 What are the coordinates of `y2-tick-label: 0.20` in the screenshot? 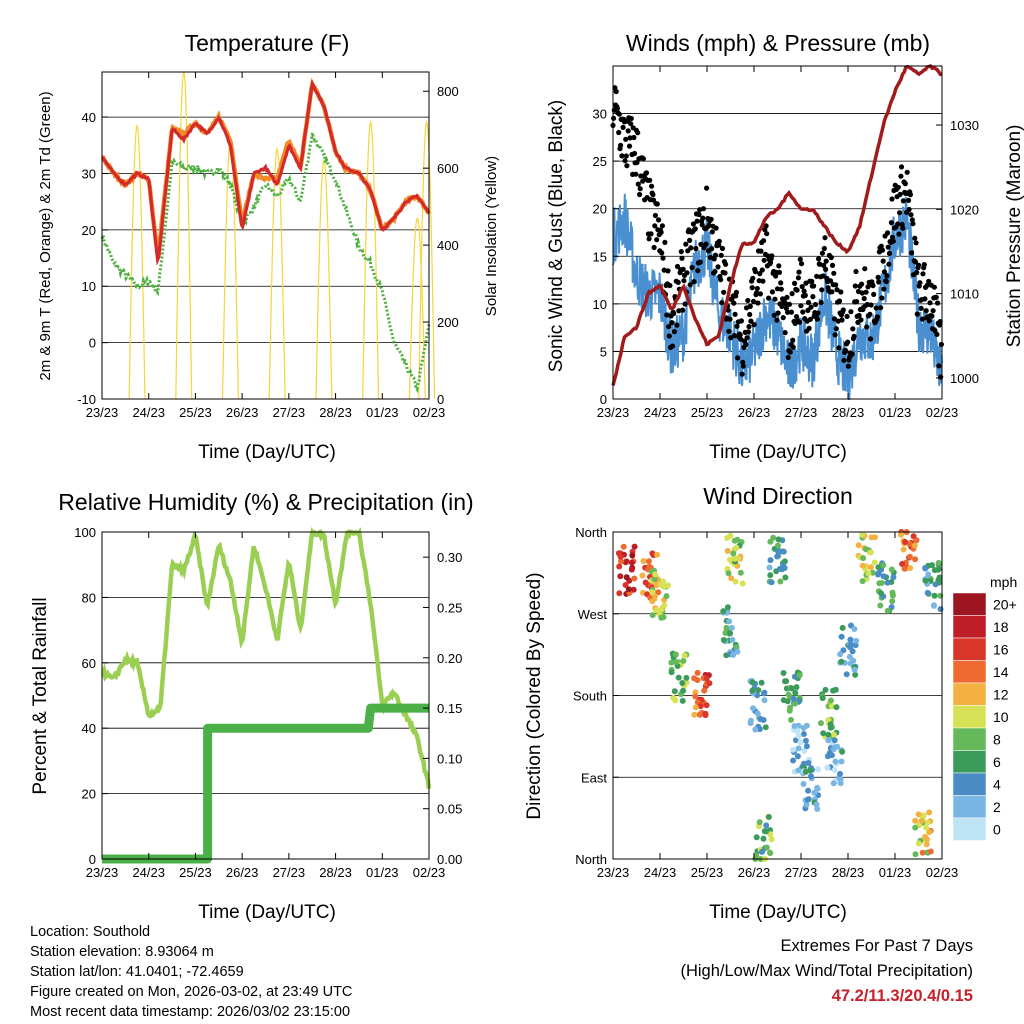 It's located at (449, 658).